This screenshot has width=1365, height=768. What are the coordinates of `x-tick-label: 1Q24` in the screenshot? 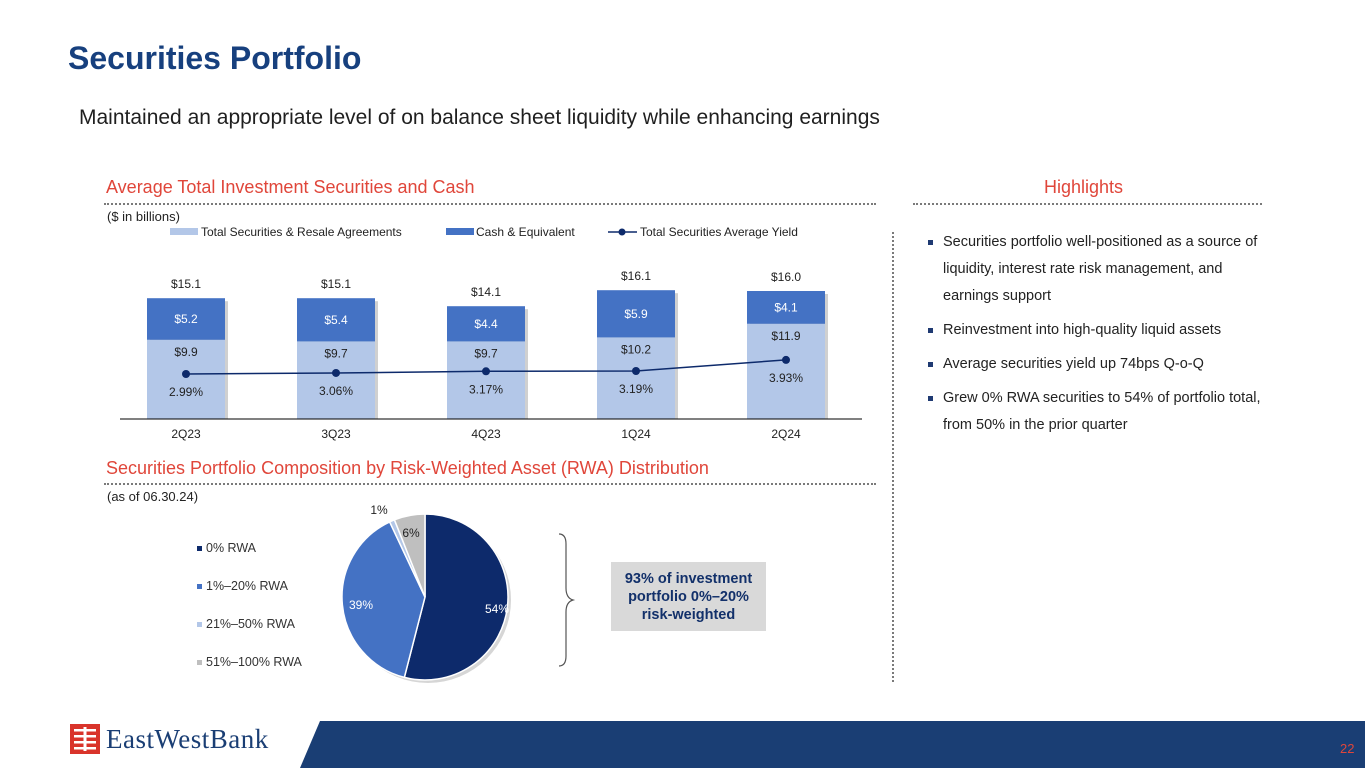 It's located at (636, 434).